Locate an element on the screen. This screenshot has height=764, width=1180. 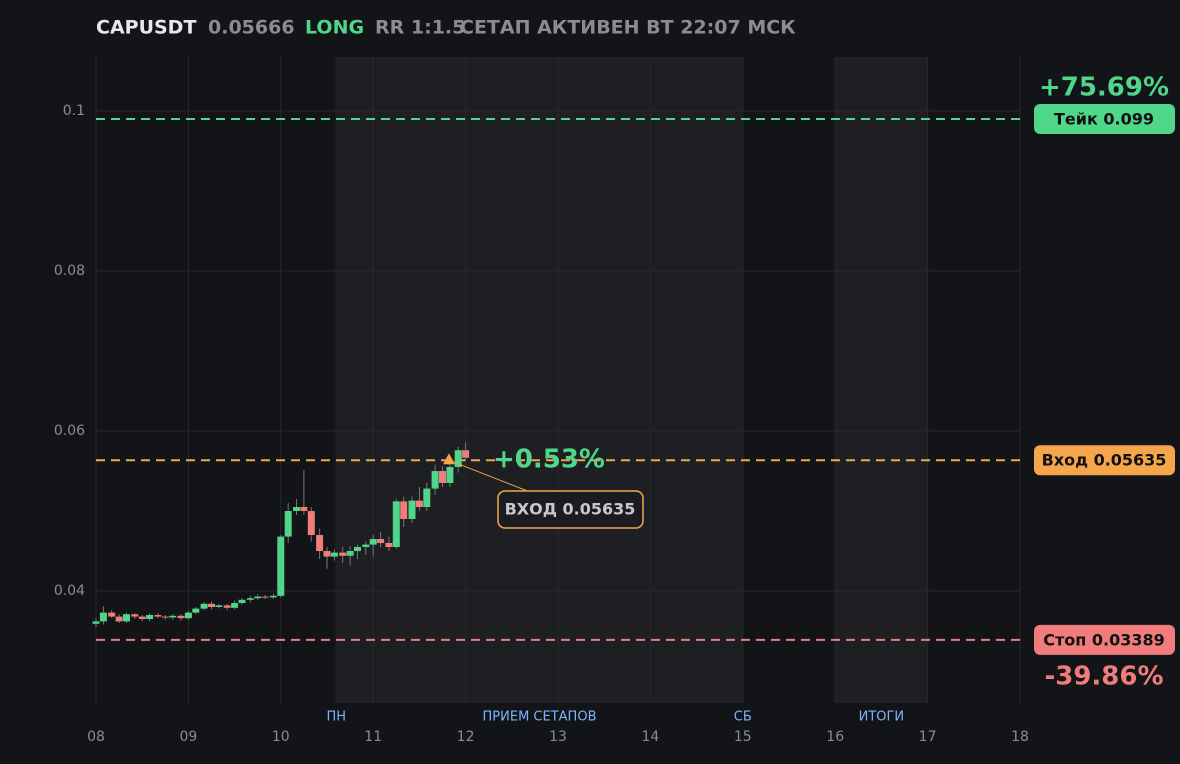
y-tick-label: 0.06 is located at coordinates (69, 431).